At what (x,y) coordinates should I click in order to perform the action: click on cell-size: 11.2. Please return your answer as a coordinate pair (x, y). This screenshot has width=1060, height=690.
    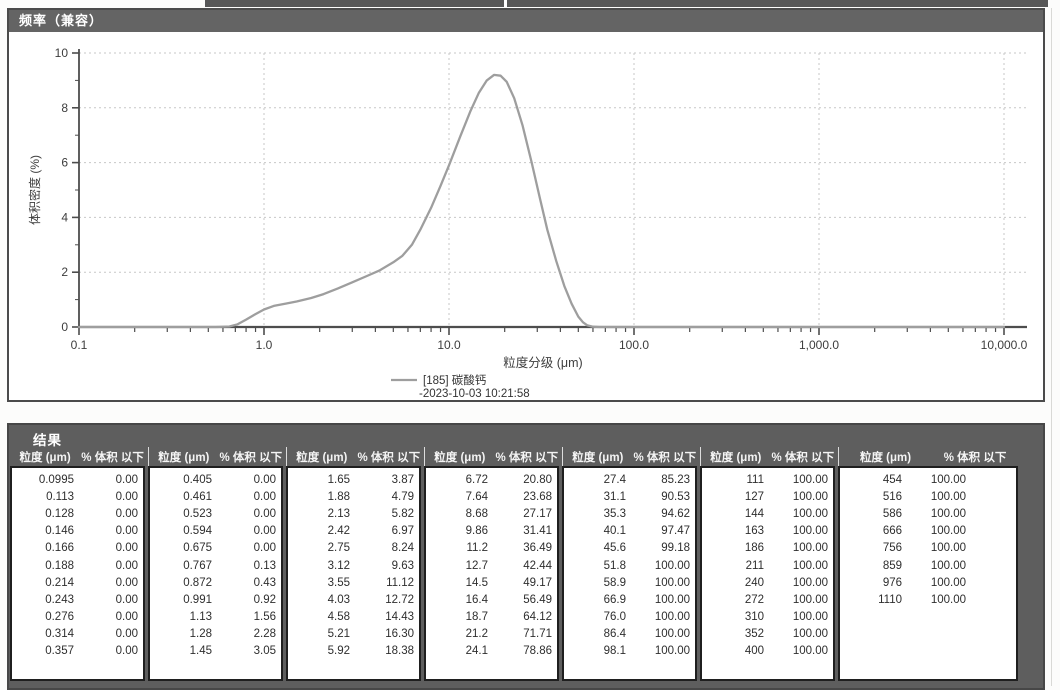
    Looking at the image, I should click on (477, 548).